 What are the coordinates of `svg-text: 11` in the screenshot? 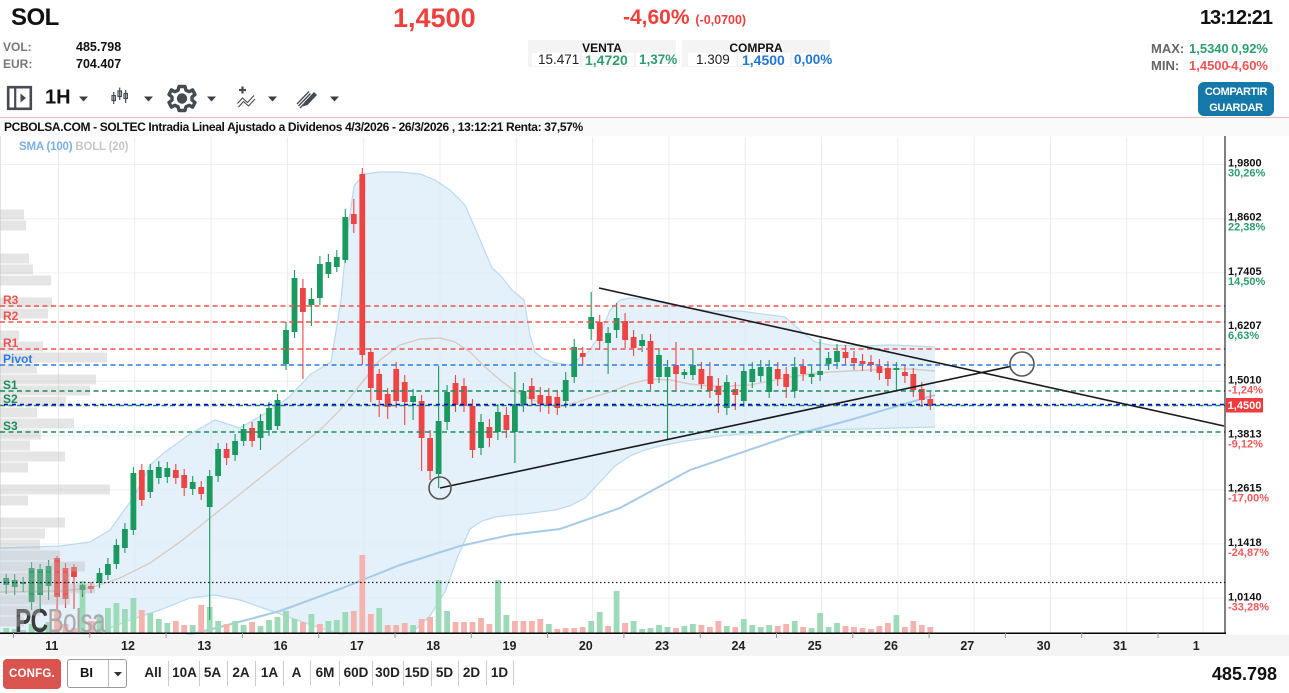 It's located at (51, 646).